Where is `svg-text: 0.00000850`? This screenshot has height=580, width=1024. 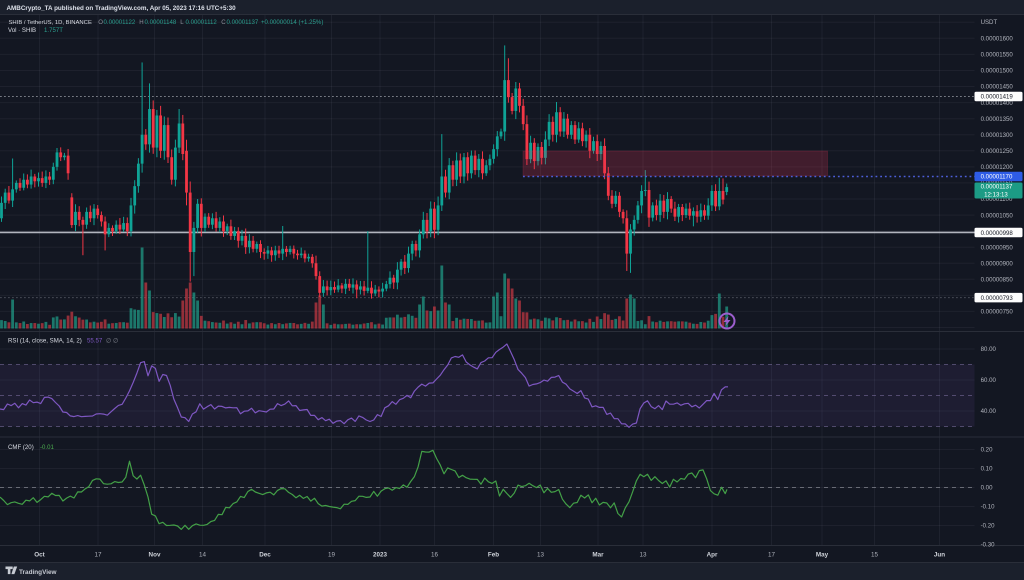 svg-text: 0.00000850 is located at coordinates (997, 280).